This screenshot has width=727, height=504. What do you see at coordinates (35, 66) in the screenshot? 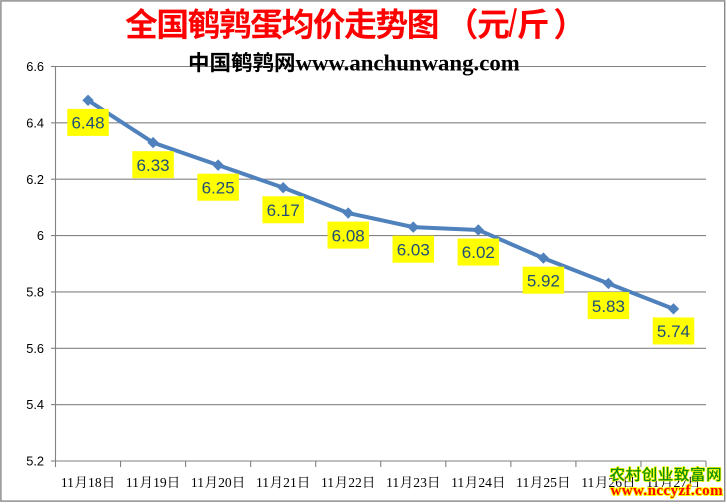
I see `svg-text: 6.6` at bounding box center [35, 66].